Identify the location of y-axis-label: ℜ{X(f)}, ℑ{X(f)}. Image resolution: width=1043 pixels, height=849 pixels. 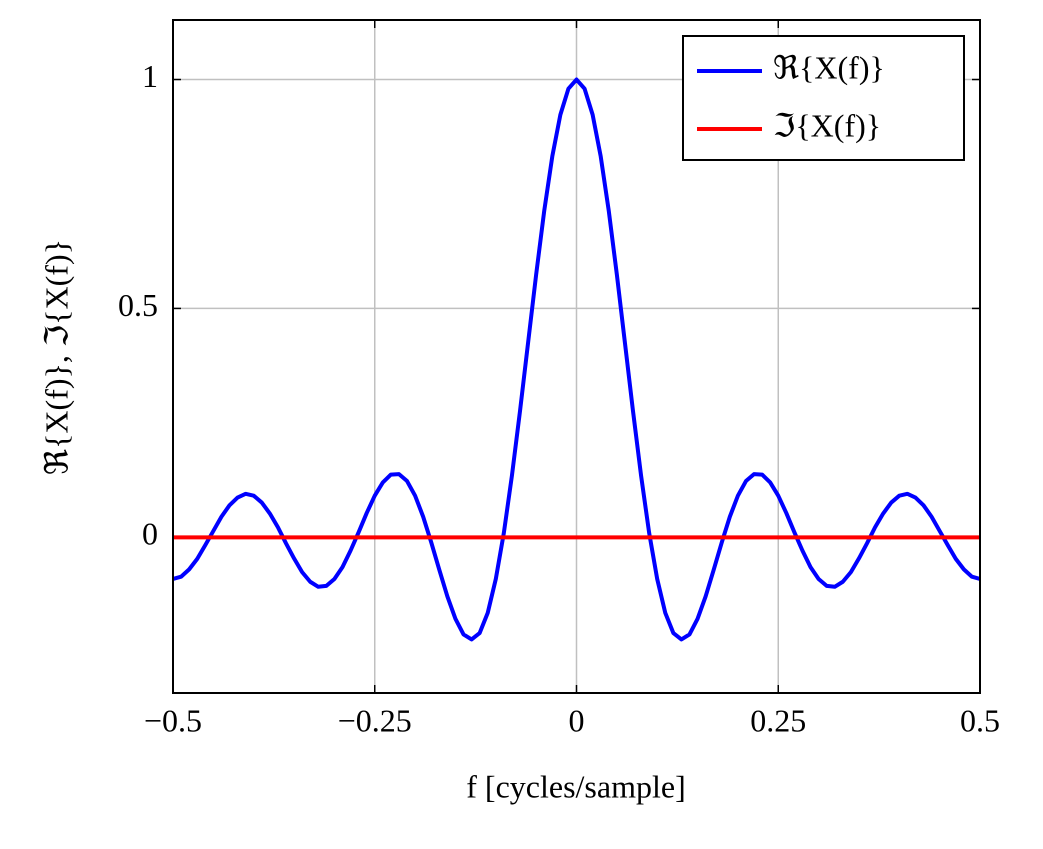
(56, 357).